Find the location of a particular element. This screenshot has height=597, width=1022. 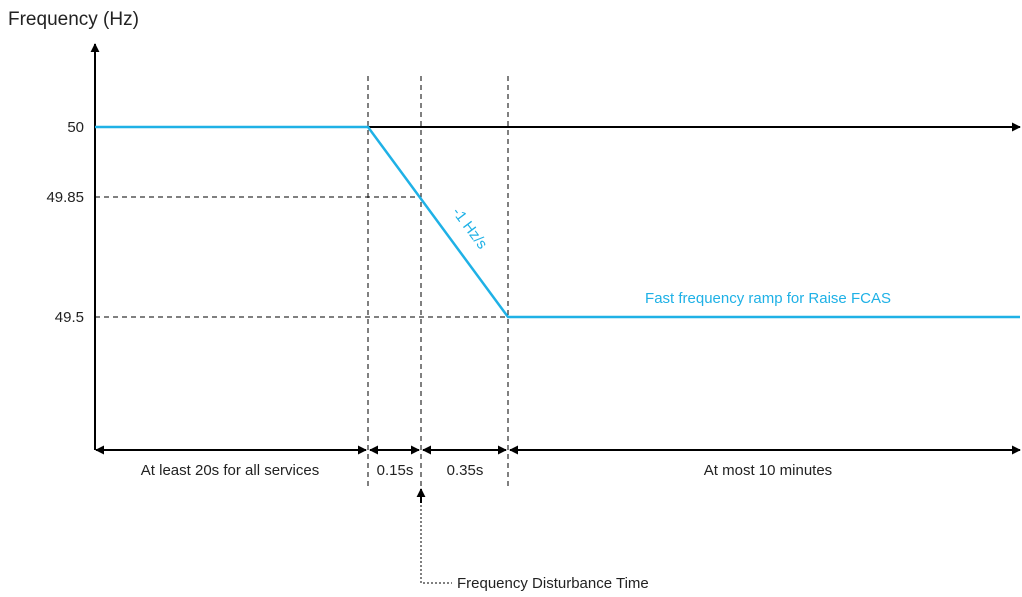

segment-label: 0.15s is located at coordinates (395, 470).